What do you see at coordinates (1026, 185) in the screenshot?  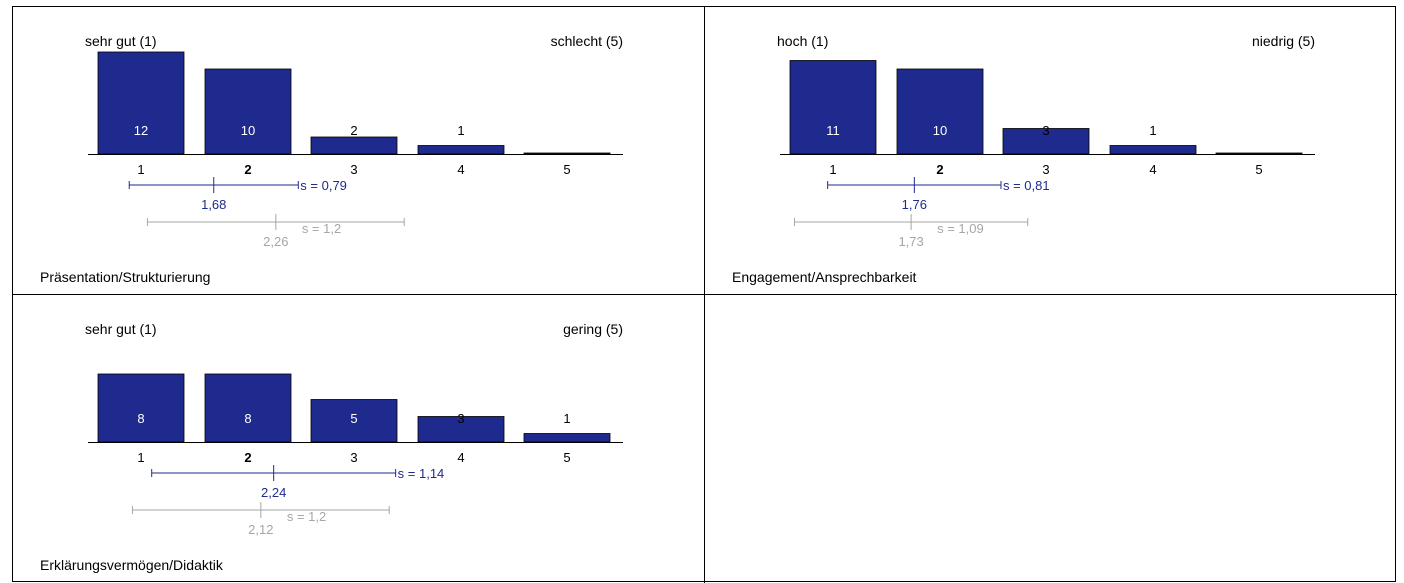 I see `mean-sd-label: s = 0,81` at bounding box center [1026, 185].